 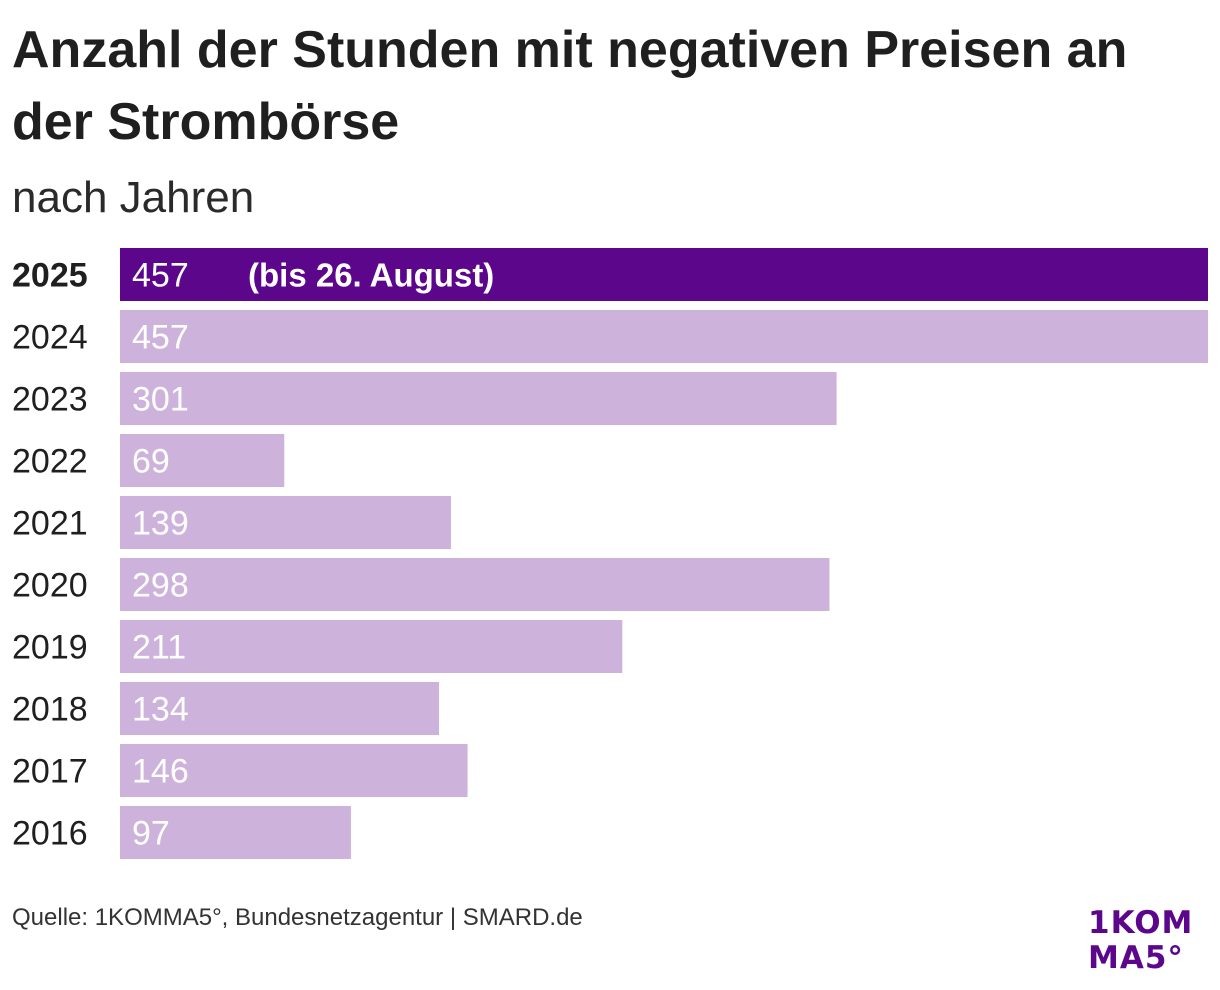 What do you see at coordinates (151, 834) in the screenshot?
I see `value-label-2016: 97` at bounding box center [151, 834].